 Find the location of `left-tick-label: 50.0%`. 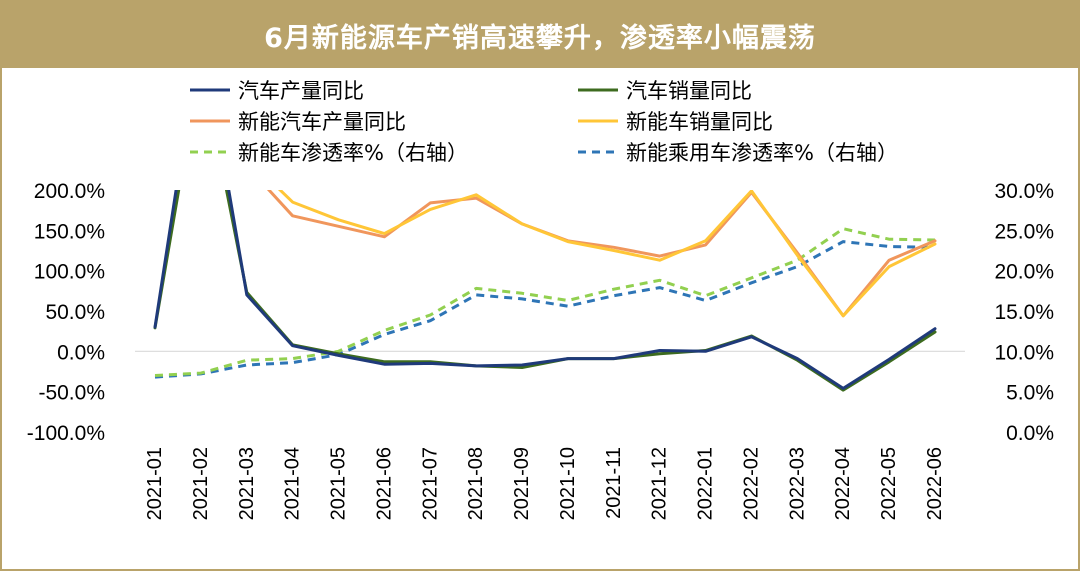

left-tick-label: 50.0% is located at coordinates (75, 312).